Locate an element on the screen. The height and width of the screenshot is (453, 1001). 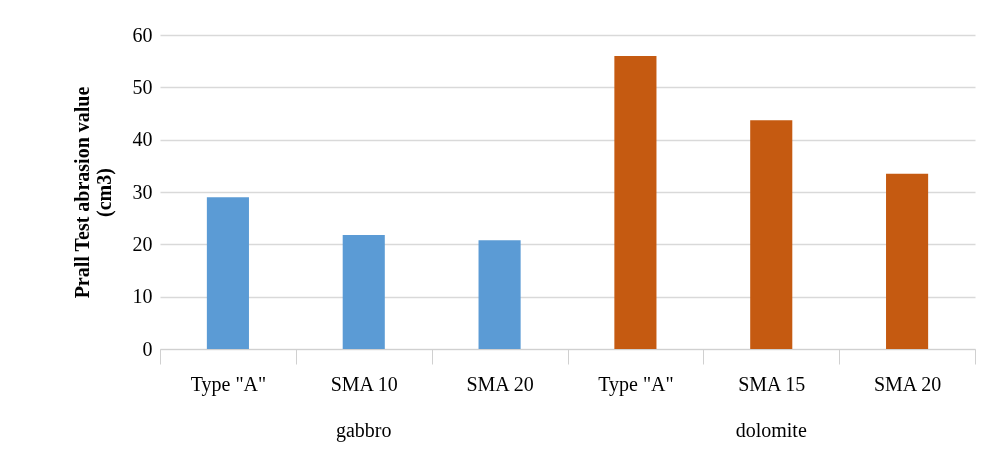
text: gabbro is located at coordinates (363, 430).